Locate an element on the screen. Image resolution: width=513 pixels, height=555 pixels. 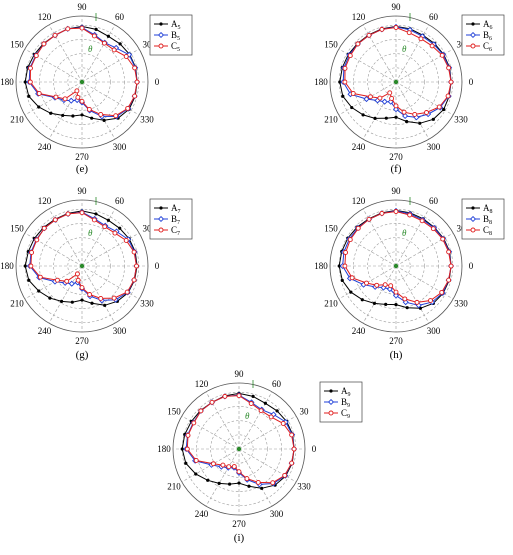
angle-tick-label: 120 is located at coordinates (45, 17).